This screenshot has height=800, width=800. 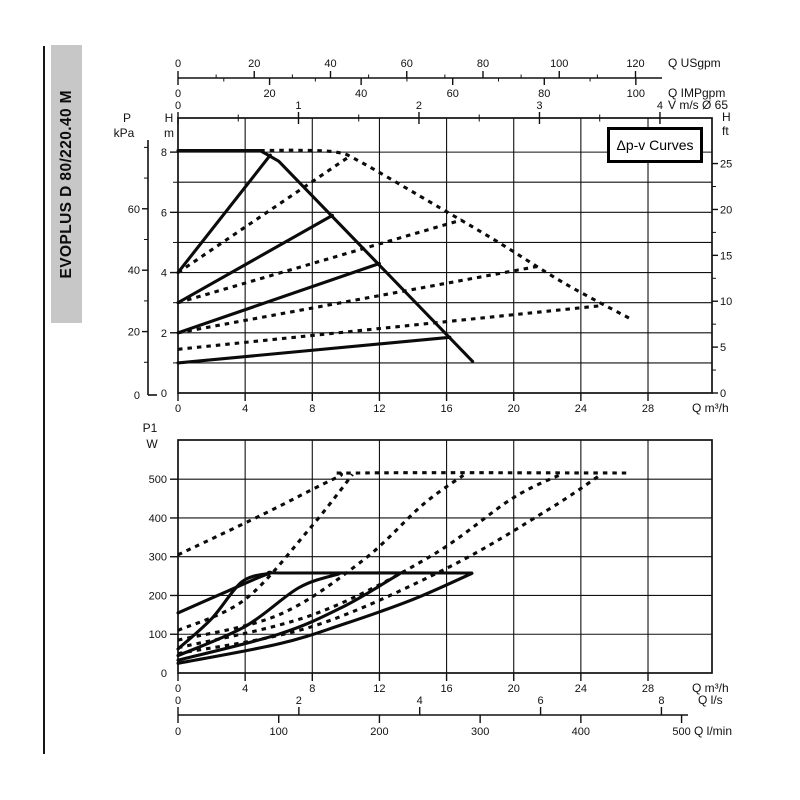 What do you see at coordinates (164, 674) in the screenshot?
I see `axis-zero-w: 0` at bounding box center [164, 674].